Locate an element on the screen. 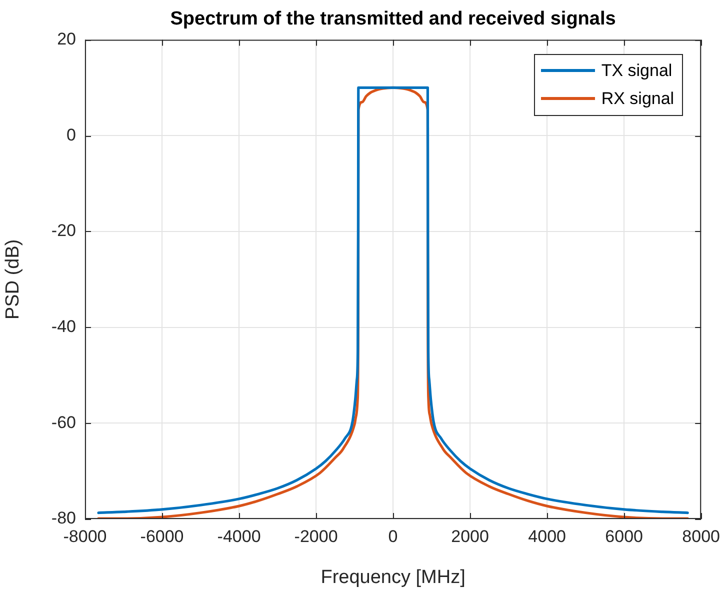 The height and width of the screenshot is (593, 728). legend-label: RX signal is located at coordinates (637, 98).